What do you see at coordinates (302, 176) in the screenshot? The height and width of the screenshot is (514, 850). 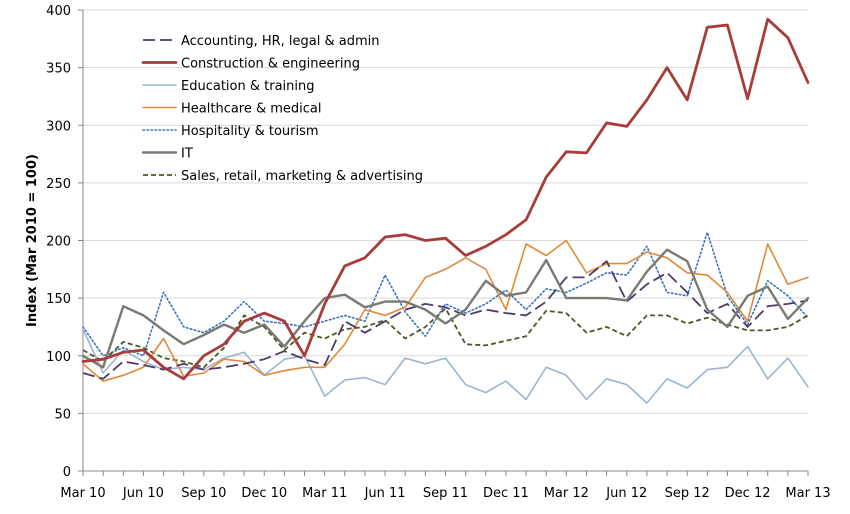 I see `legend-label: Sales, retail, marketing & advertising` at bounding box center [302, 176].